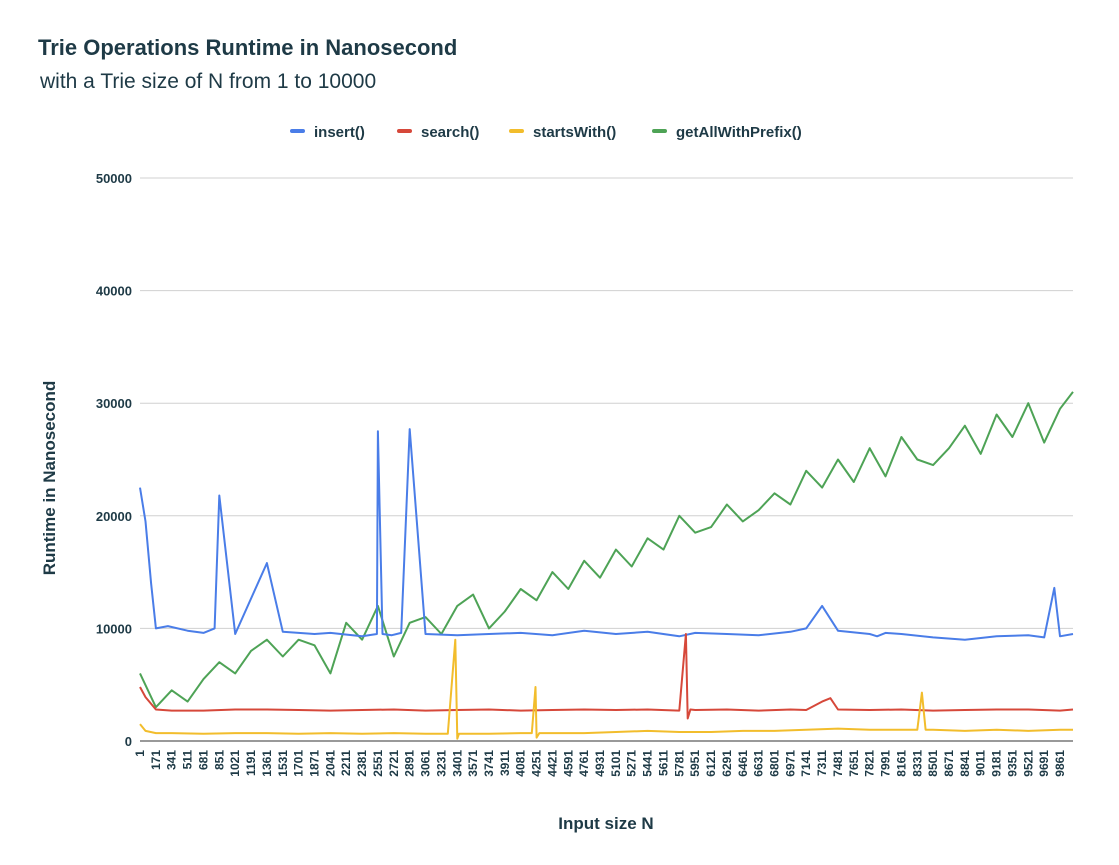 This screenshot has height=865, width=1119. What do you see at coordinates (648, 763) in the screenshot?
I see `x-tick-label: 5441` at bounding box center [648, 763].